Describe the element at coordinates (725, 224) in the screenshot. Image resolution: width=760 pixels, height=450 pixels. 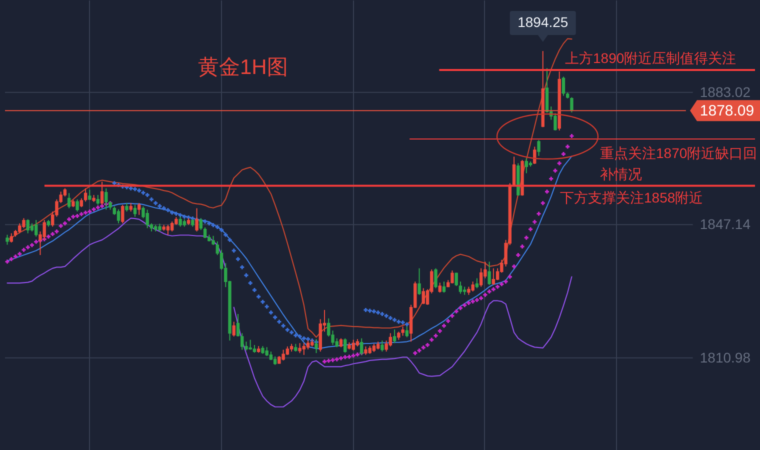
I see `y-tick-label: 1847.14` at that location.